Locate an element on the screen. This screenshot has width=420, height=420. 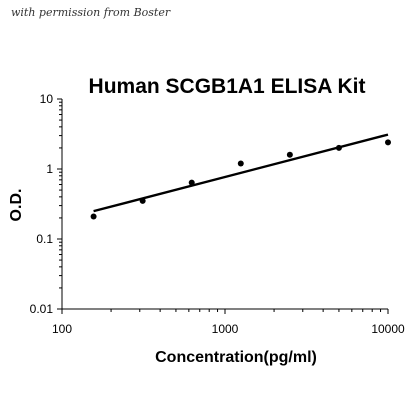
x-tick-label: 100 is located at coordinates (62, 329).